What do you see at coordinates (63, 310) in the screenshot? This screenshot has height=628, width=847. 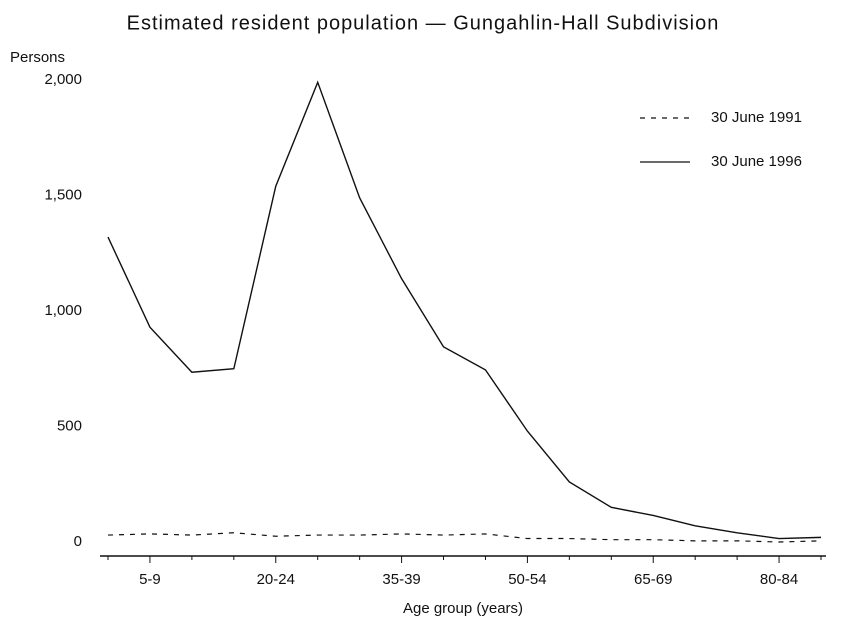 I see `y-tick-label: 1,000` at bounding box center [63, 310].